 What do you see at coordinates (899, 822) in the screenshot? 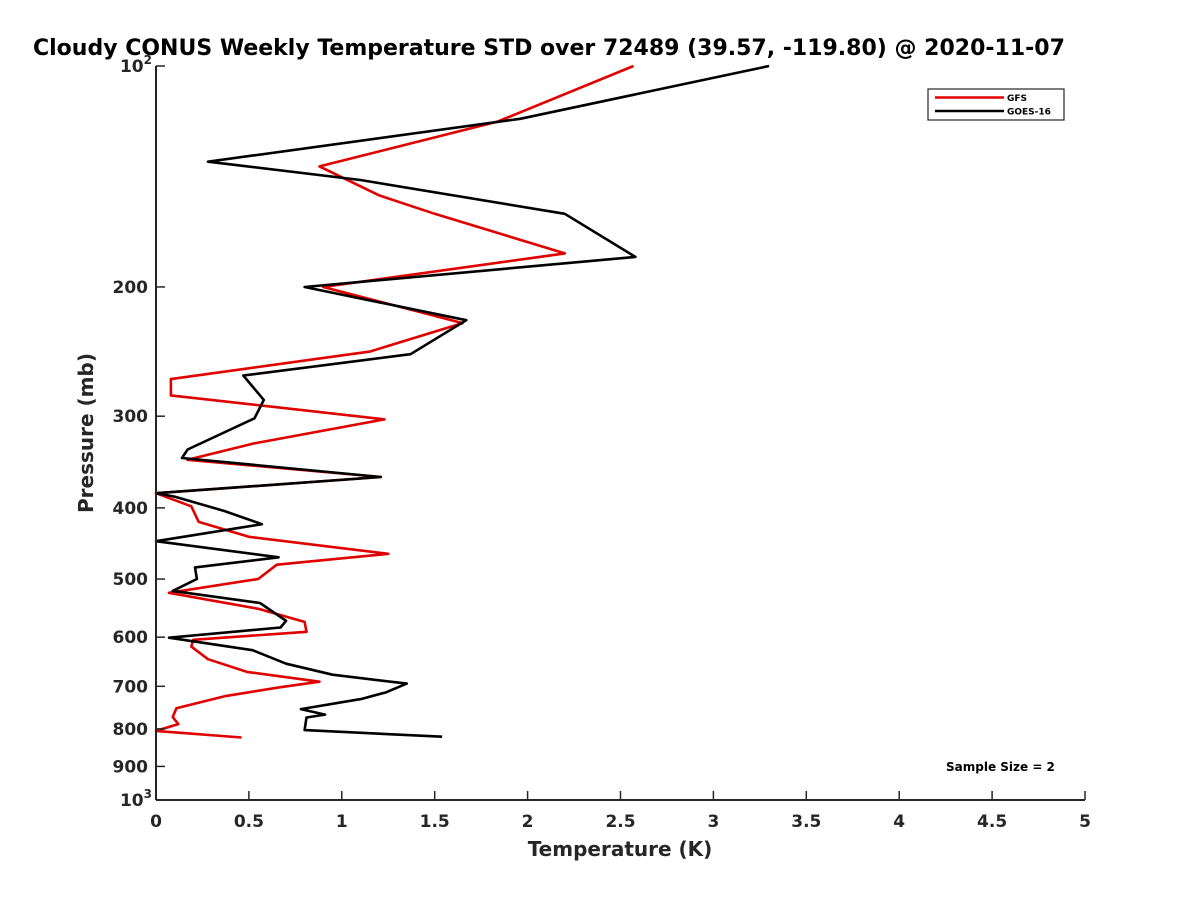
I see `x-tick-label: 4` at bounding box center [899, 822].